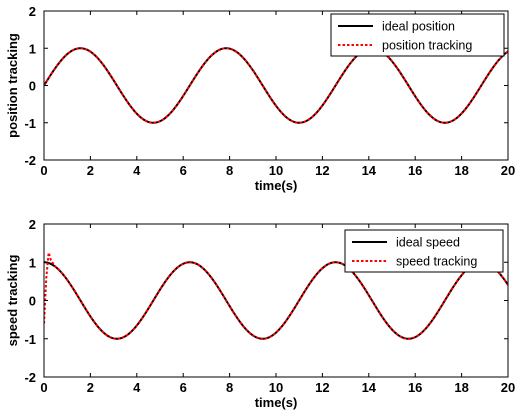 Image resolution: width=519 pixels, height=417 pixels. Describe the element at coordinates (12, 301) in the screenshot. I see `y-axis-label: speed tracking` at that location.